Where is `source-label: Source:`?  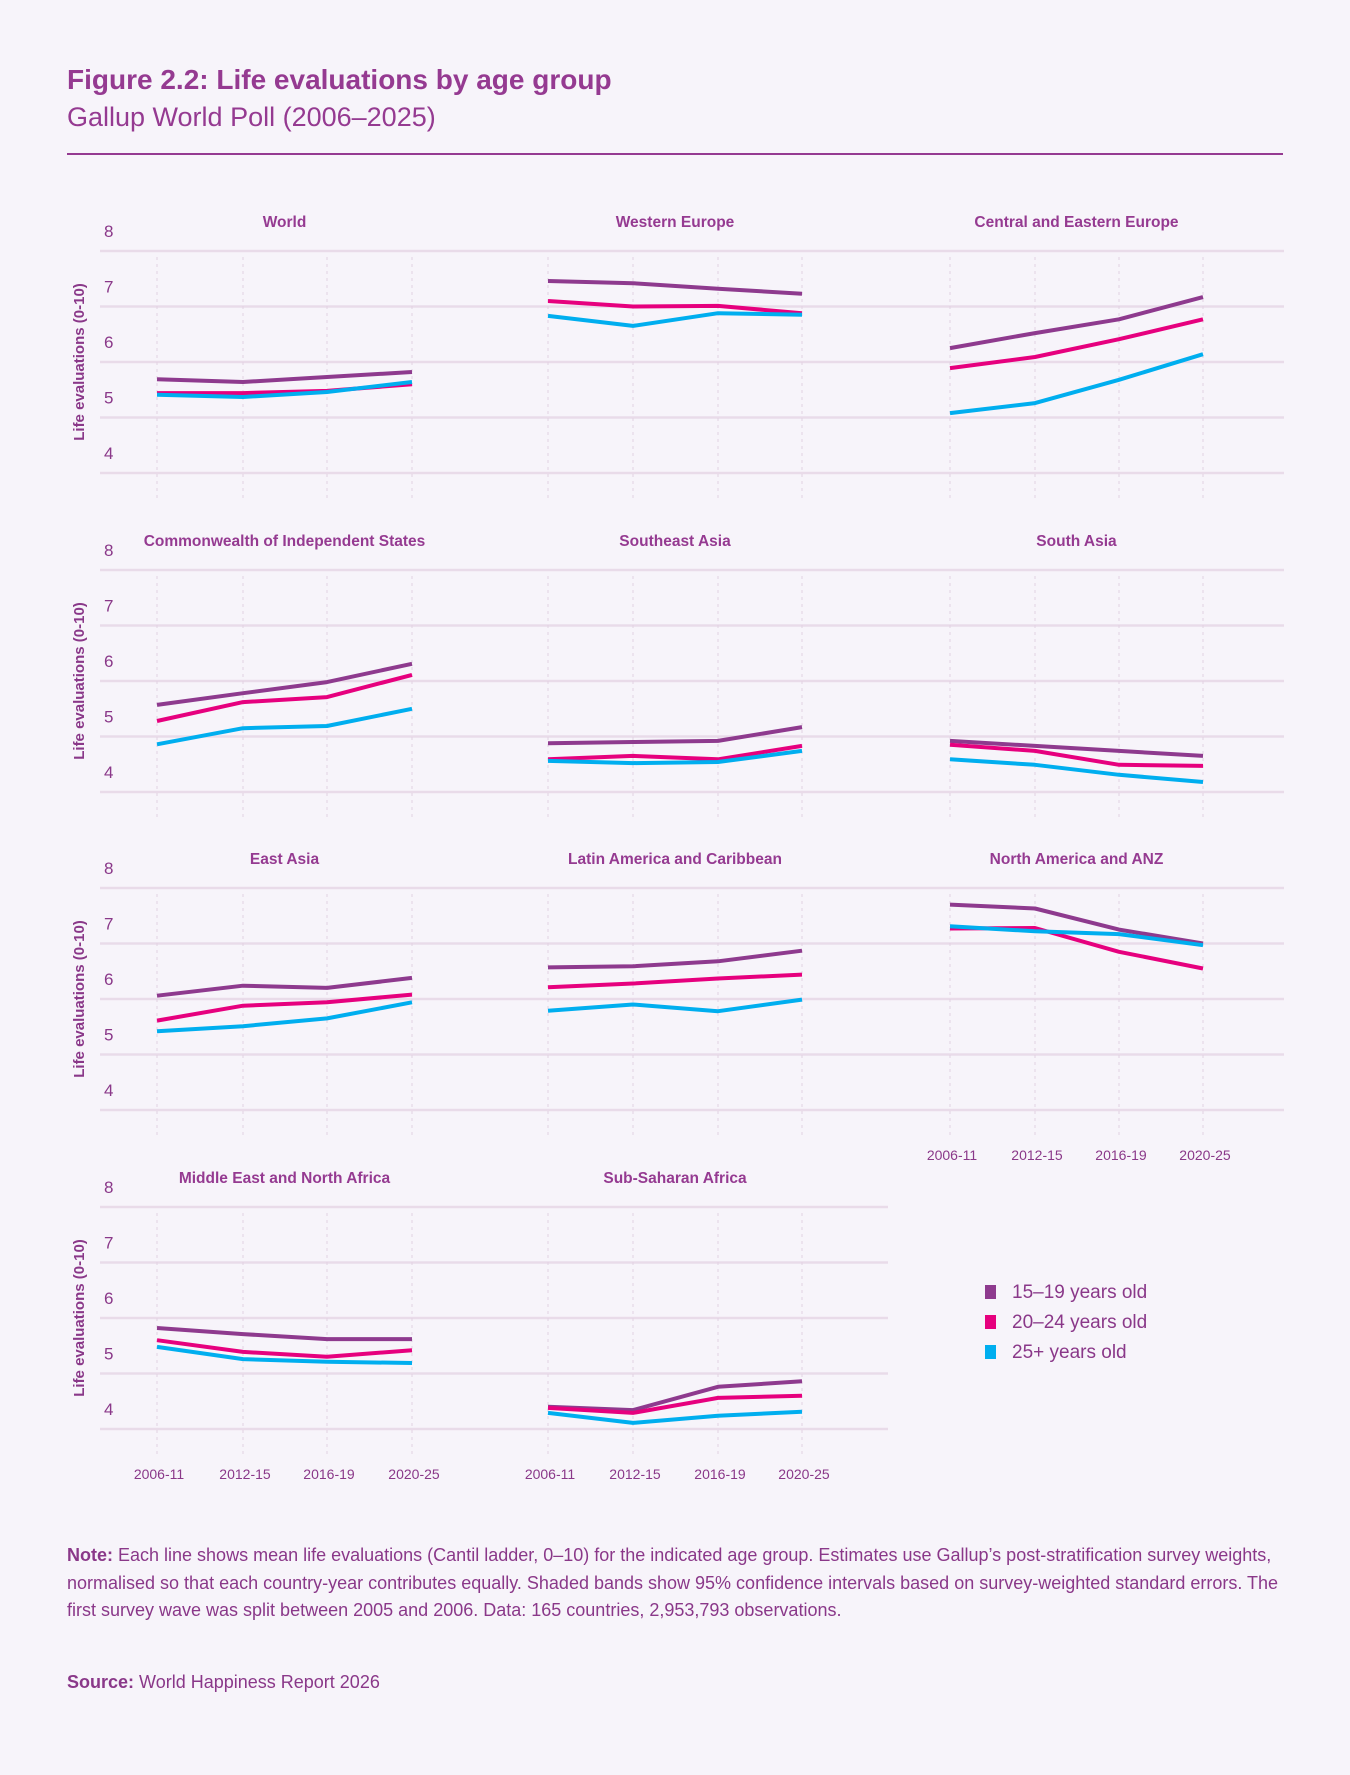
source-label: Source: is located at coordinates (101, 1682).